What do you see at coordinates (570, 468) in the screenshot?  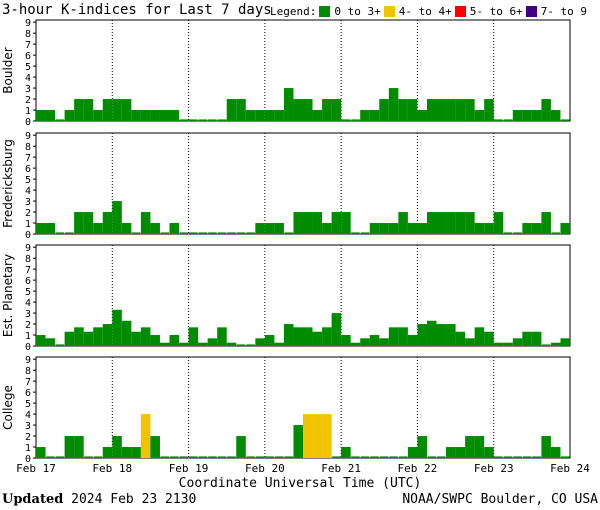 I see `x-tick-label: Feb 24` at bounding box center [570, 468].